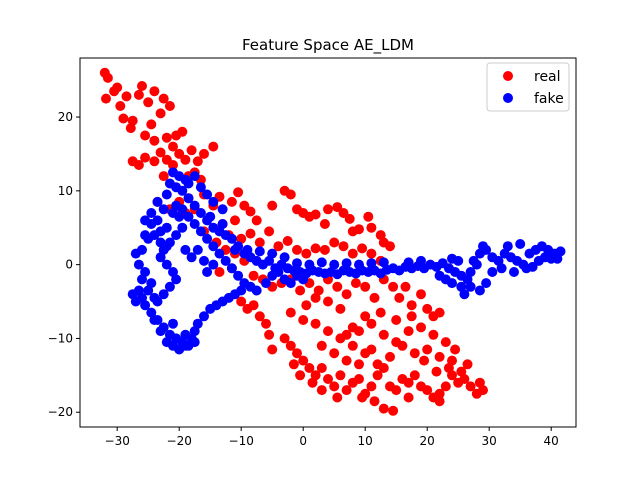 The height and width of the screenshot is (480, 640). What do you see at coordinates (551, 441) in the screenshot?
I see `x-tick-label-7: 40` at bounding box center [551, 441].